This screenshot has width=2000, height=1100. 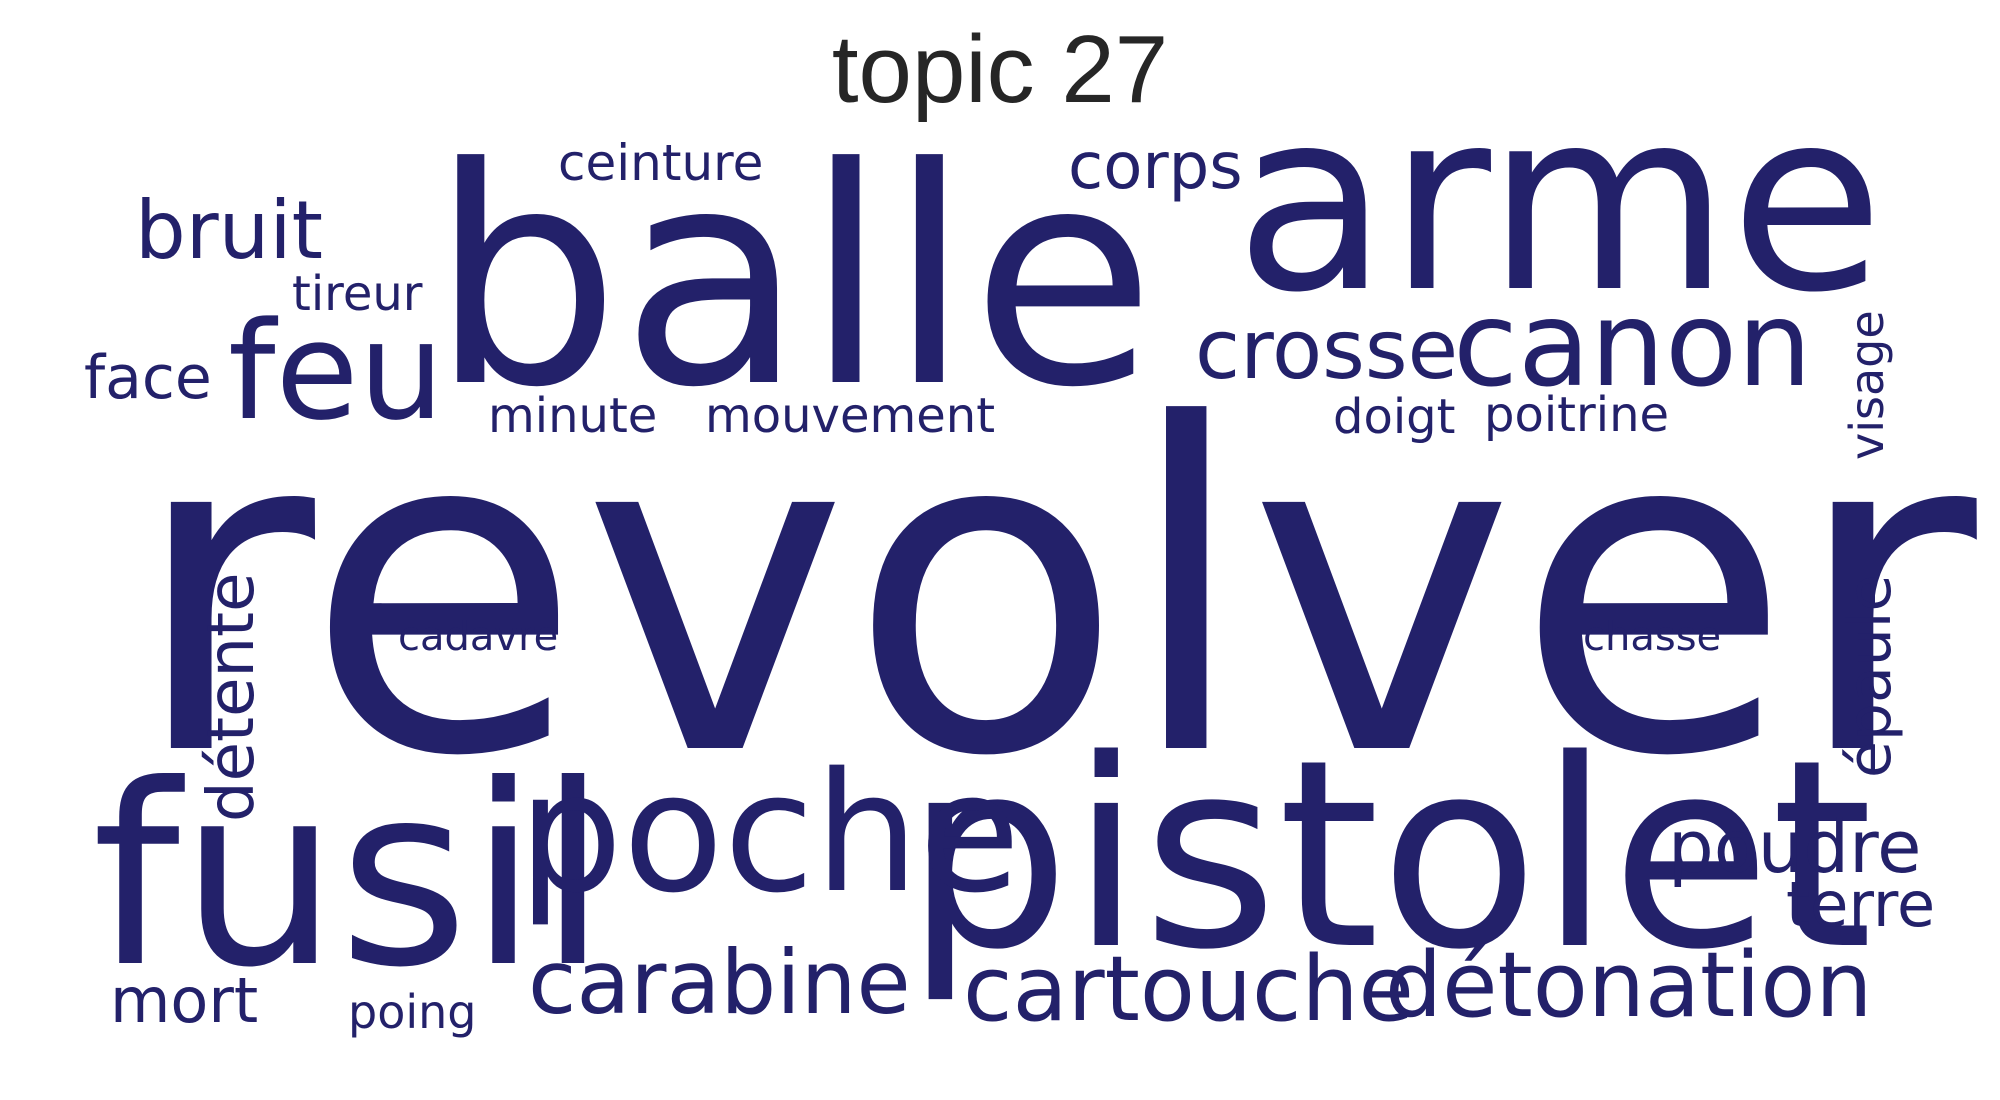 I want to click on cloud-word-29: chasse, so click(x=1652, y=637).